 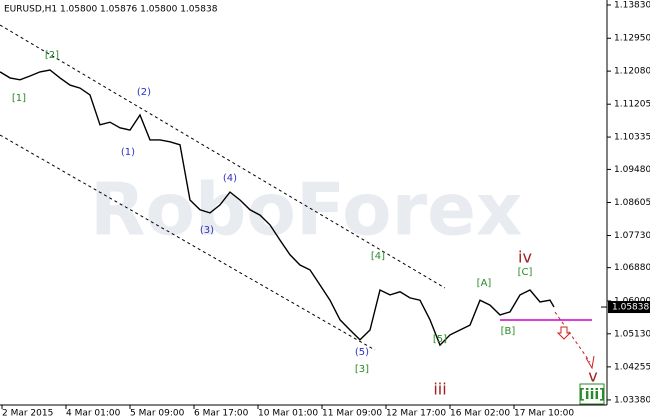 I want to click on wave-label: [iii], so click(x=591, y=395).